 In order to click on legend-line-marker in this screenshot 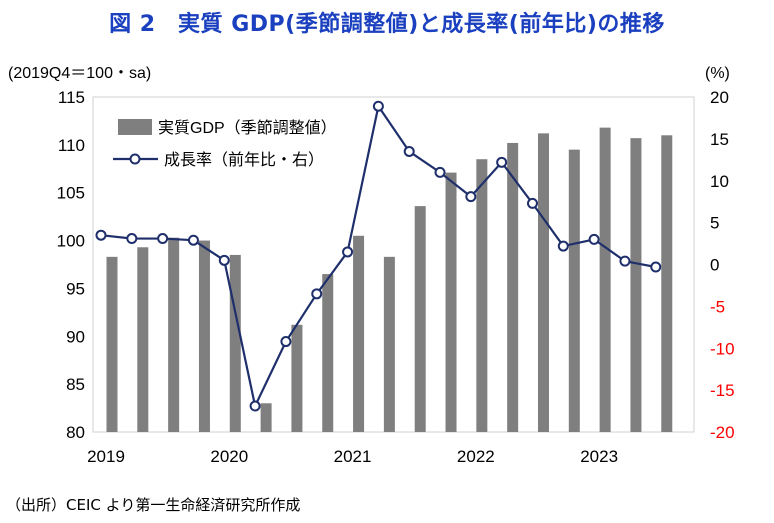, I will do `click(135, 159)`.